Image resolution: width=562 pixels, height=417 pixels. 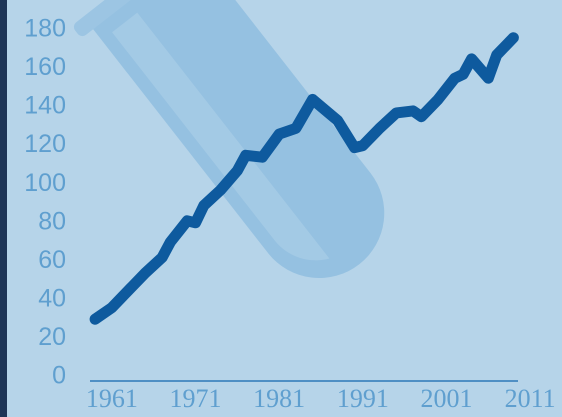 What do you see at coordinates (112, 398) in the screenshot?
I see `x-tick-label: 1961` at bounding box center [112, 398].